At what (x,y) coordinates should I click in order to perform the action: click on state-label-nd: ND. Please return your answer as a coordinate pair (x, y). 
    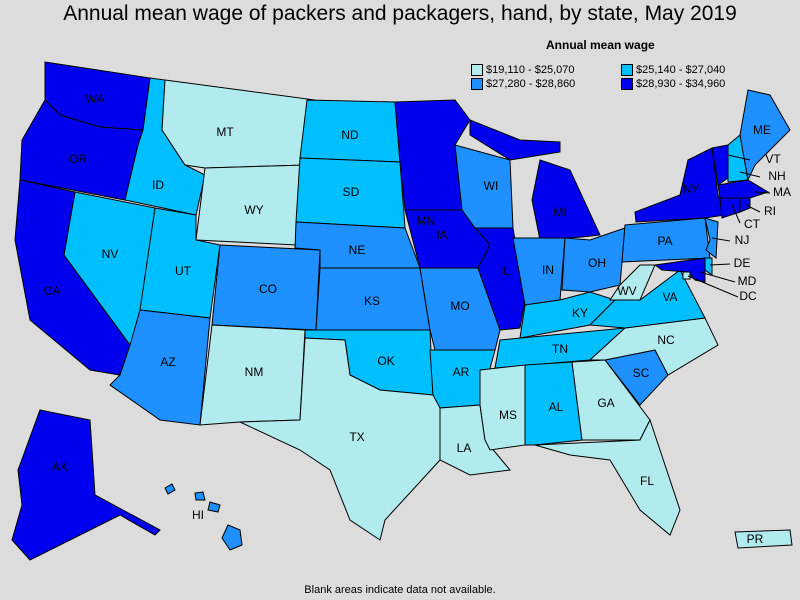
    Looking at the image, I should click on (350, 135).